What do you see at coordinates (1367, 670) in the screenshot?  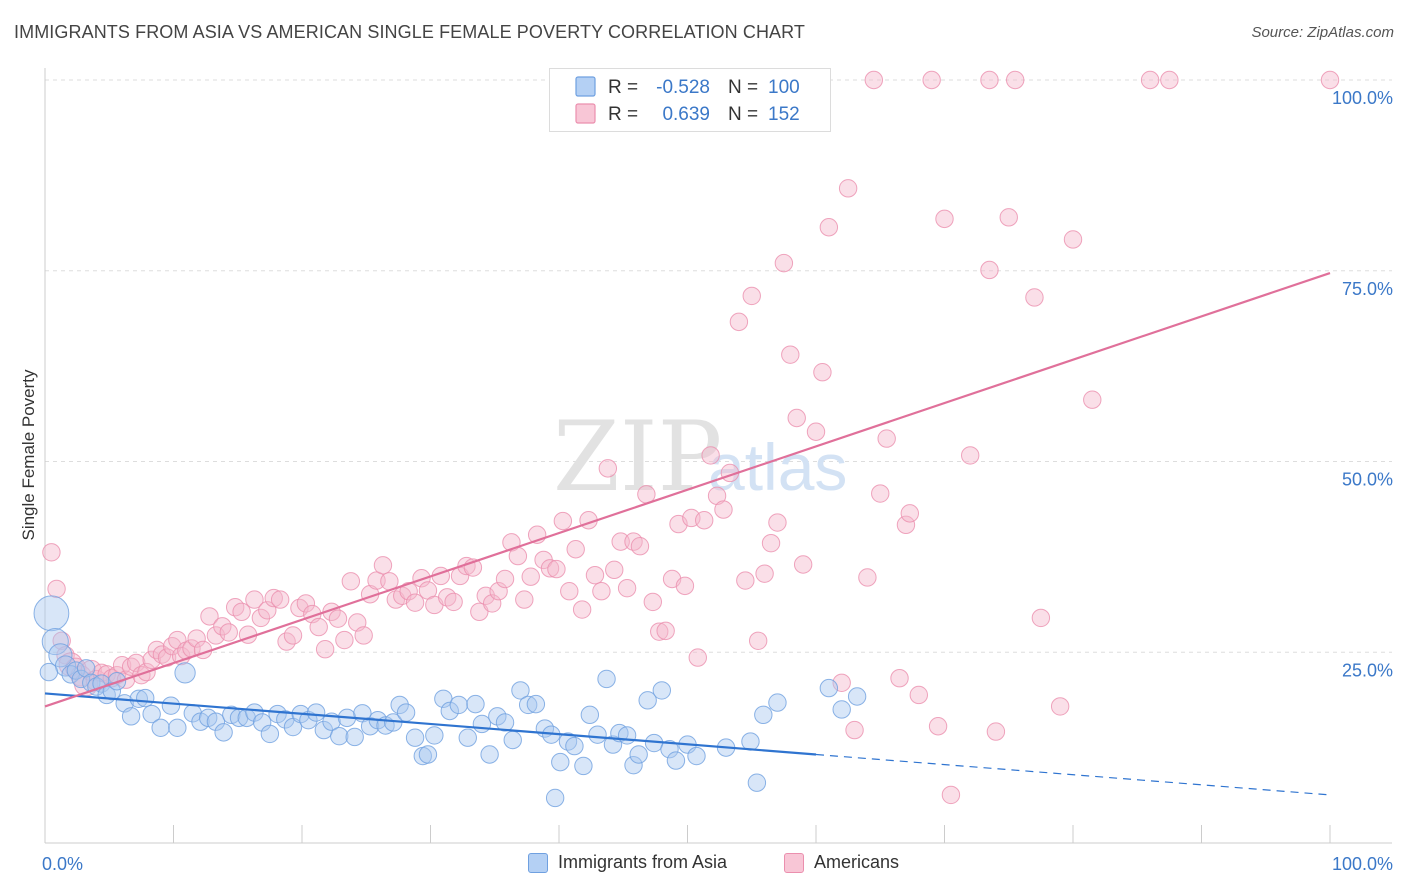 I see `y-tick-label: 25.0%` at bounding box center [1367, 670].